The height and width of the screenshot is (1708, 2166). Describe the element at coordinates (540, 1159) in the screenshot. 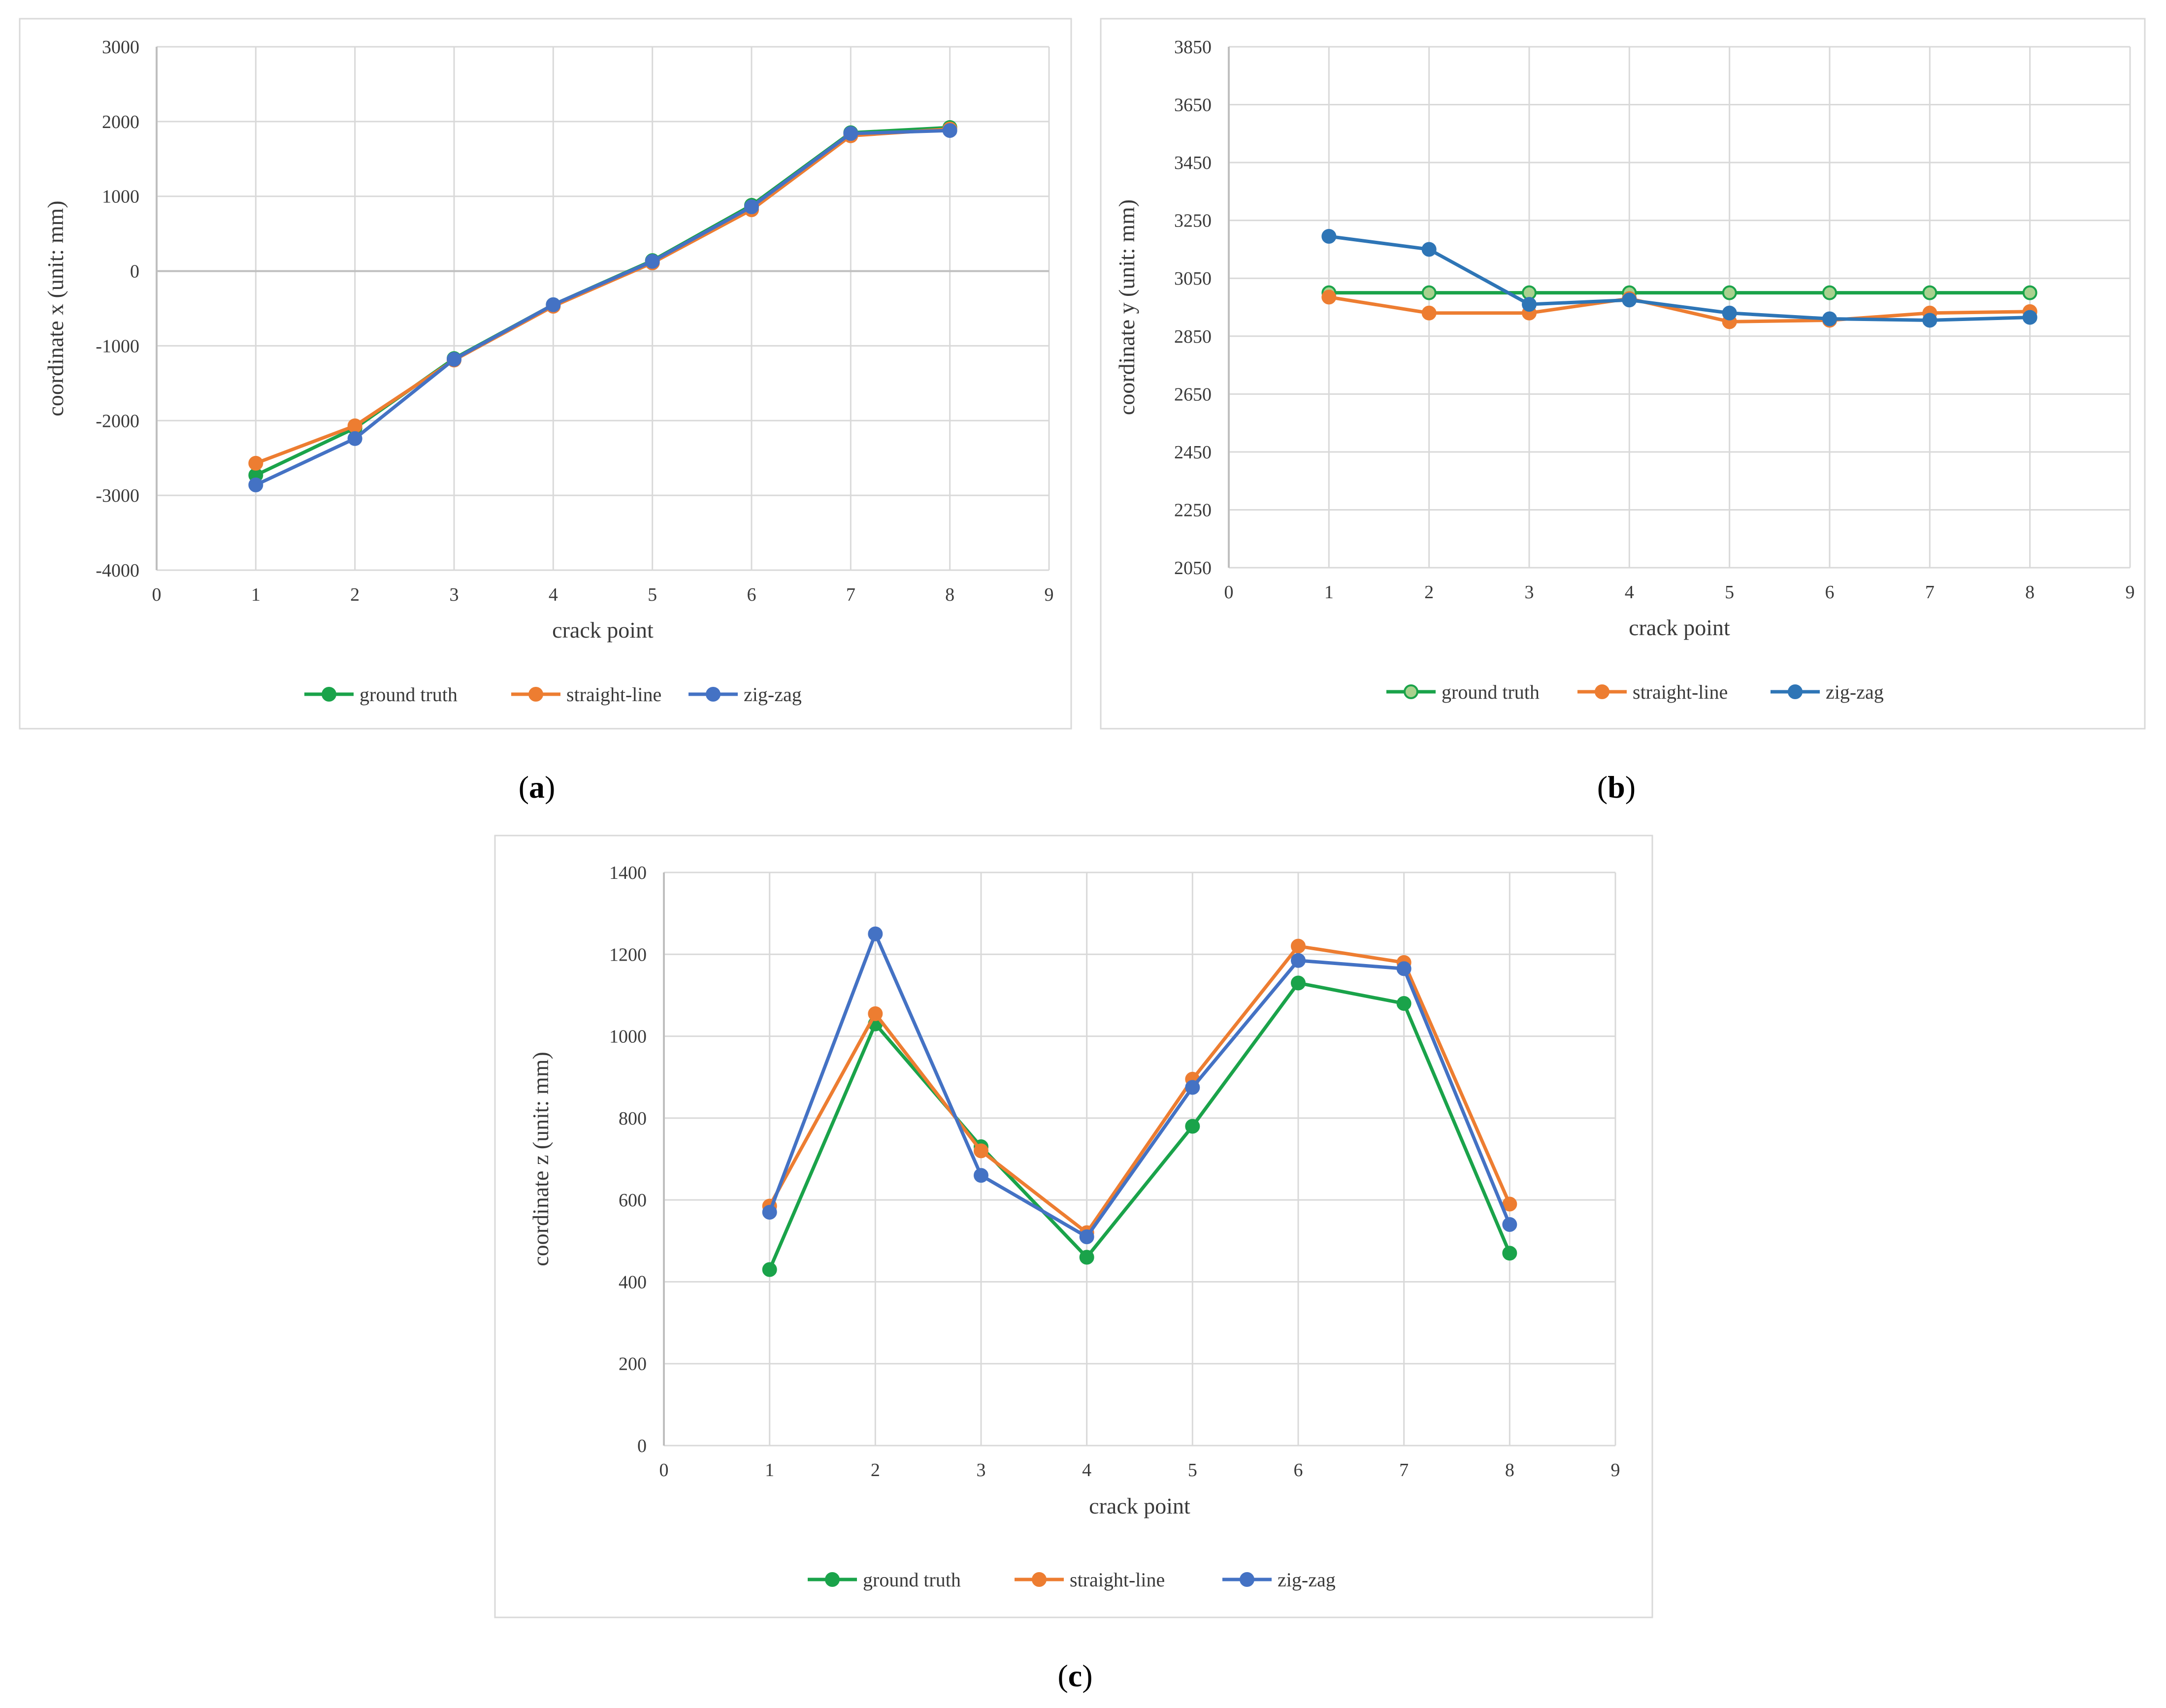

I see `y-axis-title: coordinate z (unit: mm)` at that location.